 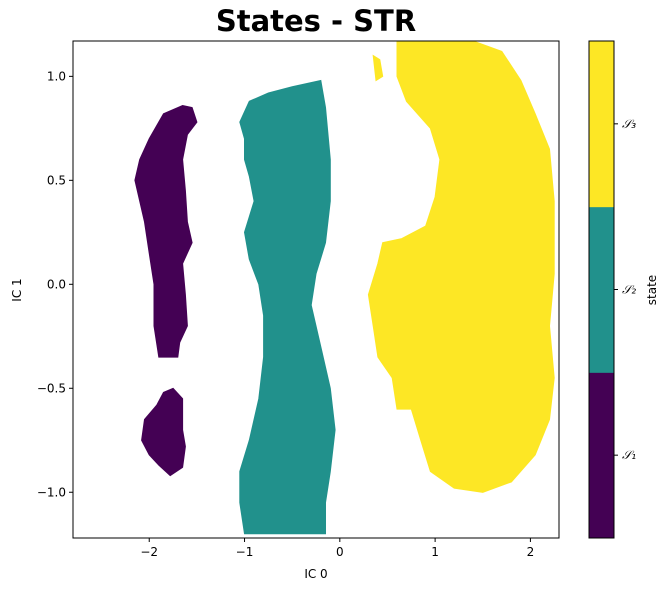 I want to click on y-tick-label: −0.5, so click(x=51, y=388).